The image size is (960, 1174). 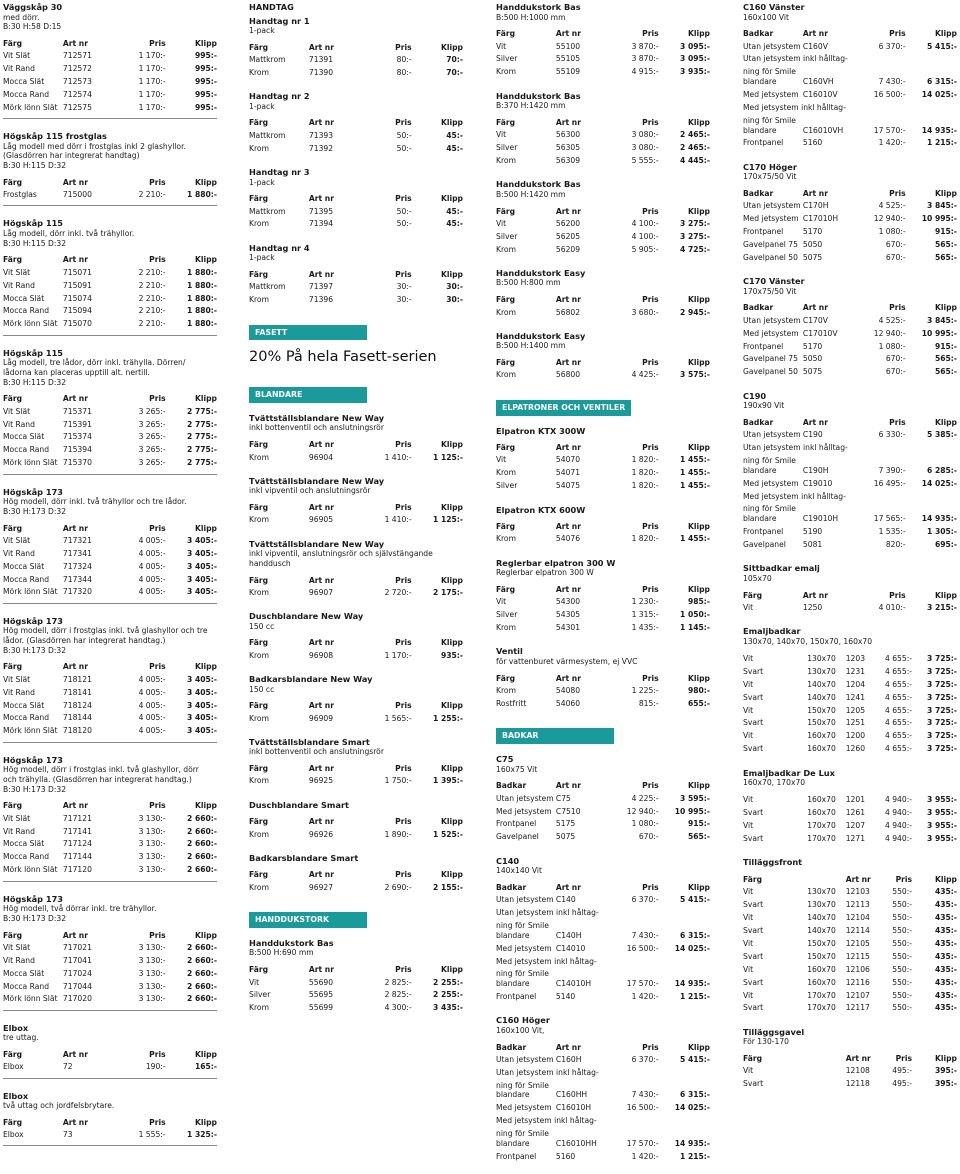 I want to click on table-row: Frontpanel 5160 1 420:- 1 215:-, so click(x=603, y=1156).